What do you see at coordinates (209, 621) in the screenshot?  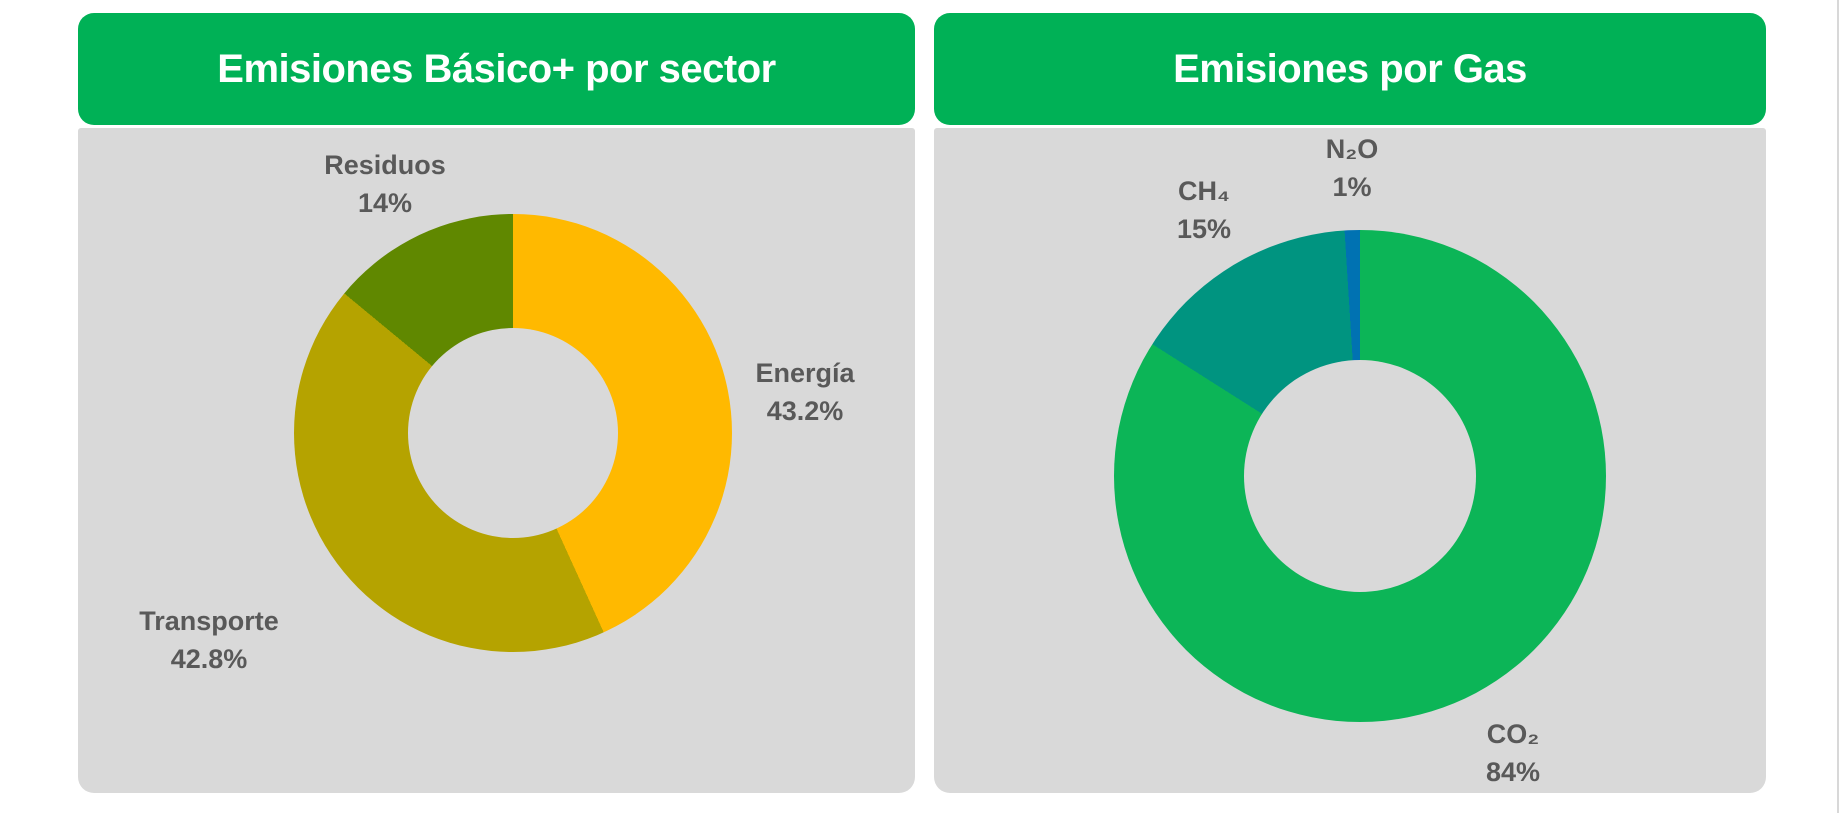 I see `label-transporte-name: Transporte` at bounding box center [209, 621].